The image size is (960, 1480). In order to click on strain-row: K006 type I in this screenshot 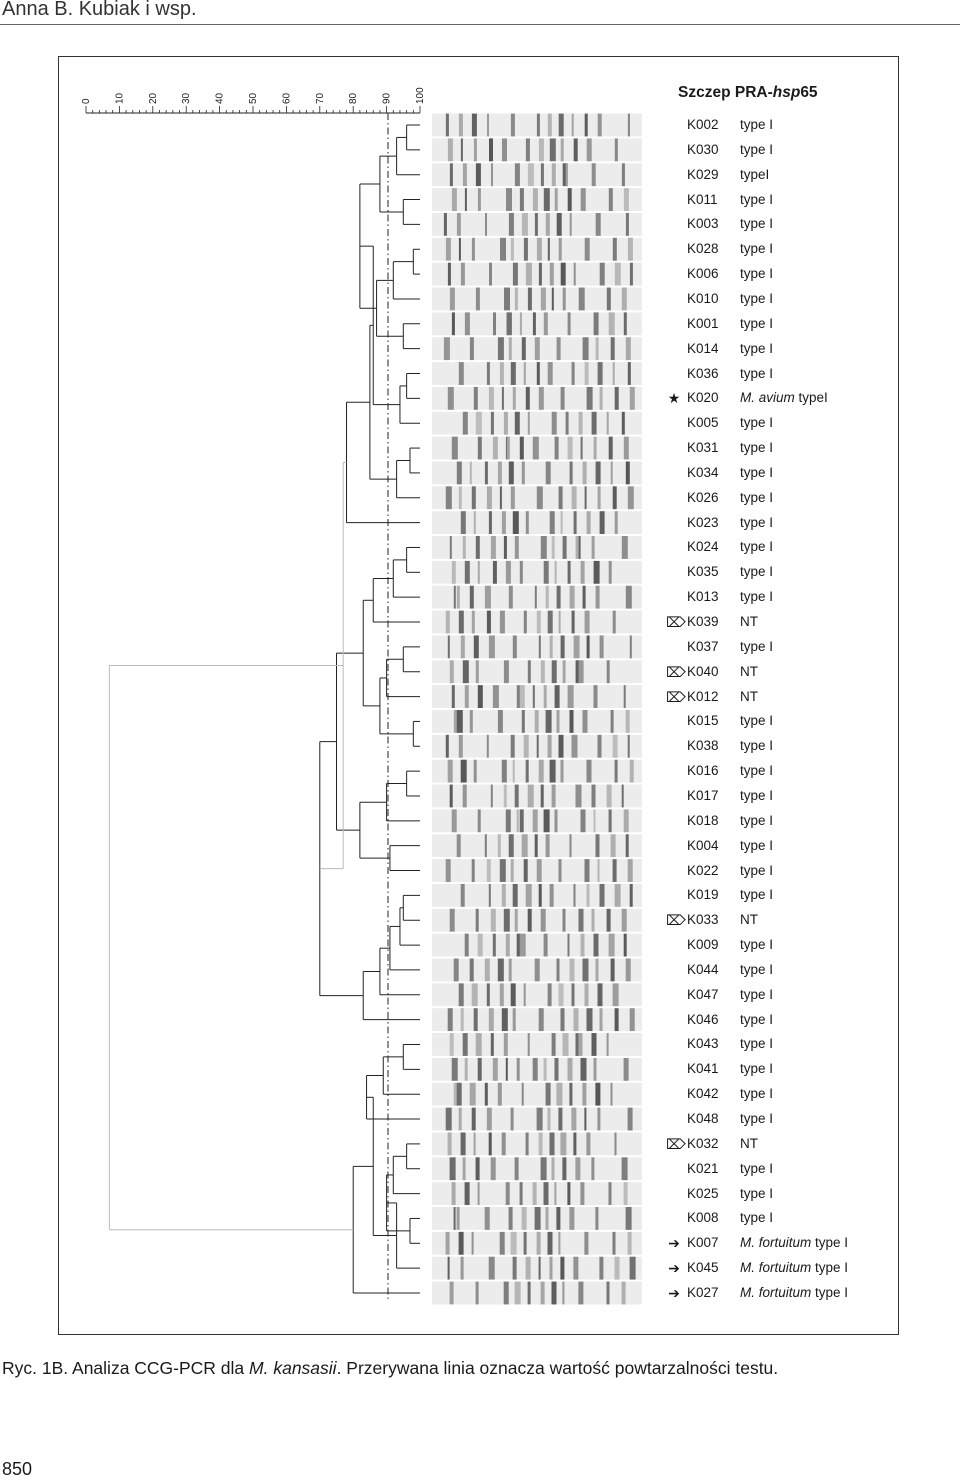, I will do `click(450, 276)`.